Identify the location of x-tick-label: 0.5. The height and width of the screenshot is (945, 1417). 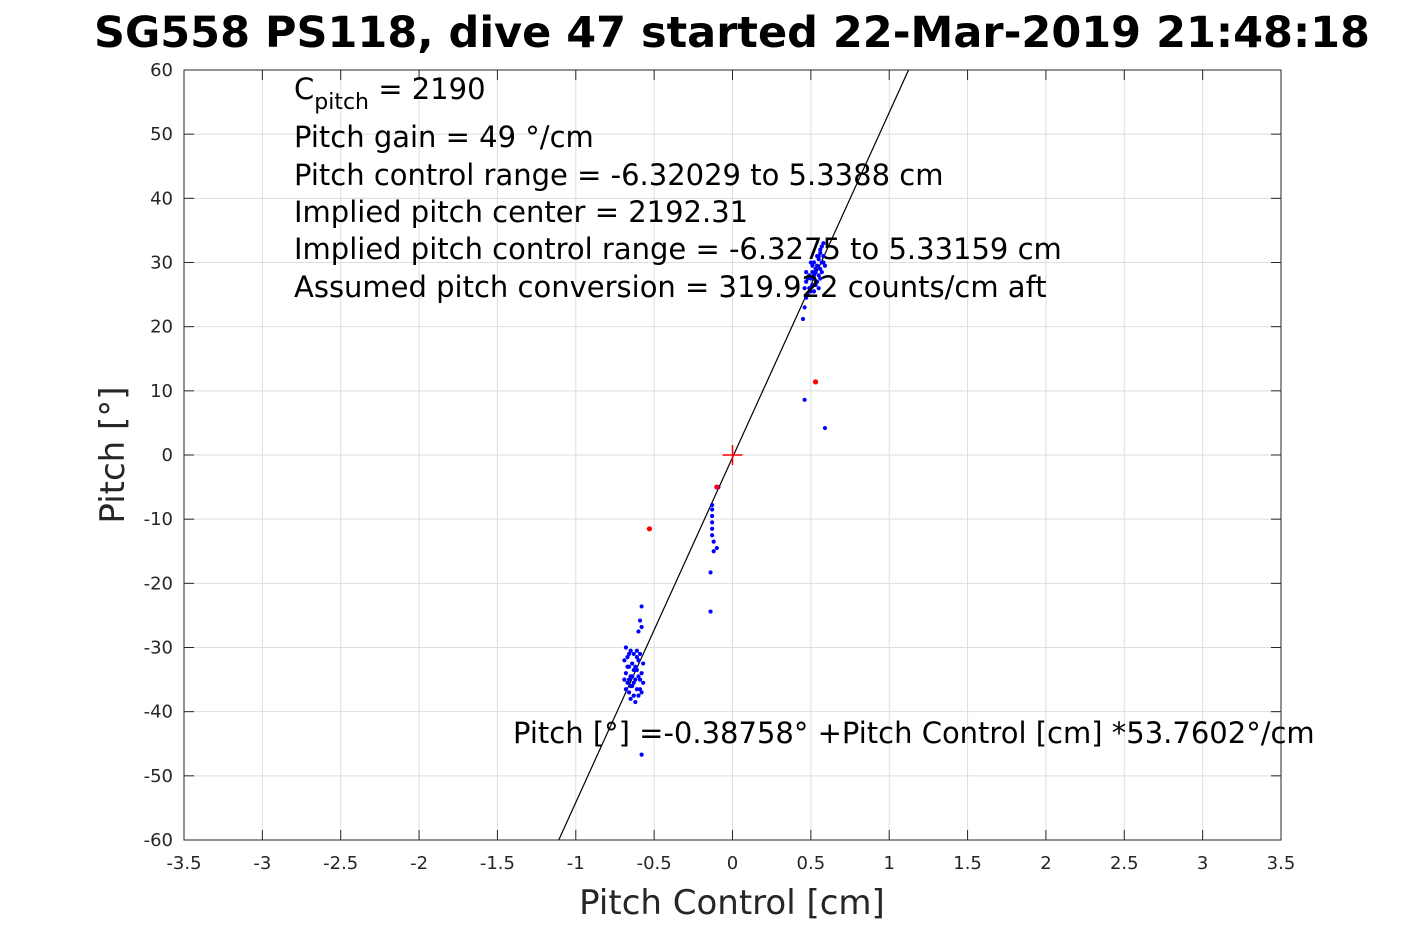
(811, 863).